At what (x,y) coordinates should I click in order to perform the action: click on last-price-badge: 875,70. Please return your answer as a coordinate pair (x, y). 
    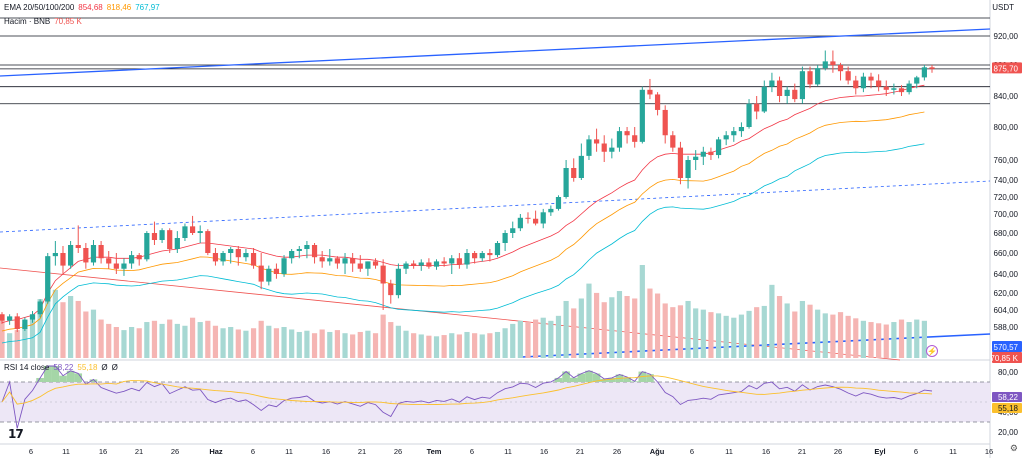
    Looking at the image, I should click on (1006, 68).